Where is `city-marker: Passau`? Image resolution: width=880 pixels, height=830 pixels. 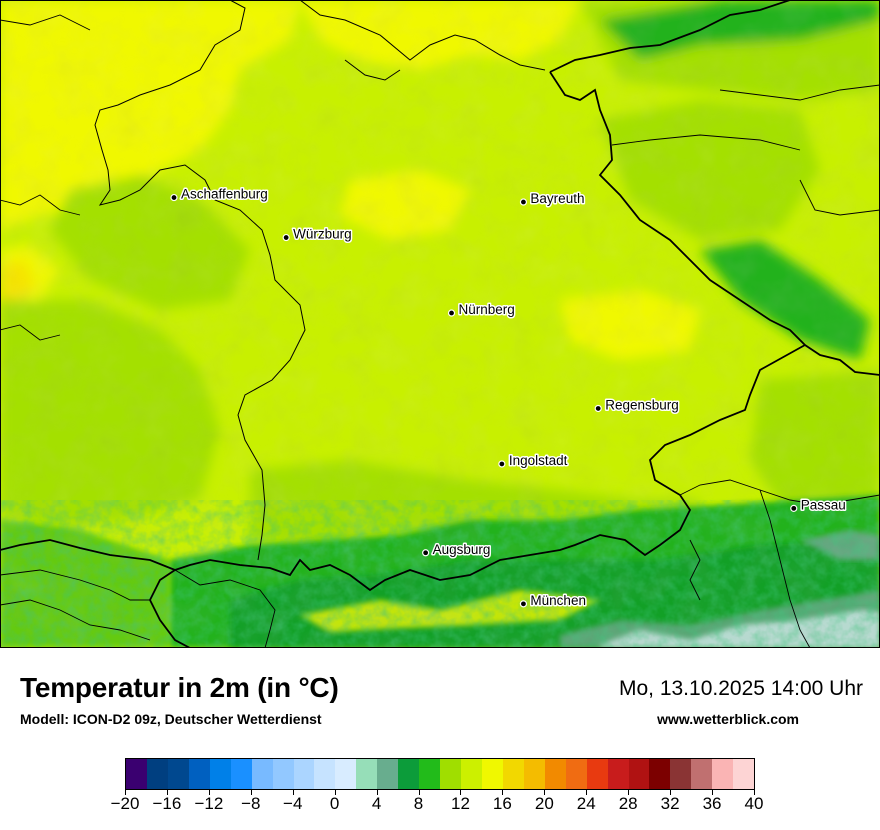 city-marker: Passau is located at coordinates (818, 505).